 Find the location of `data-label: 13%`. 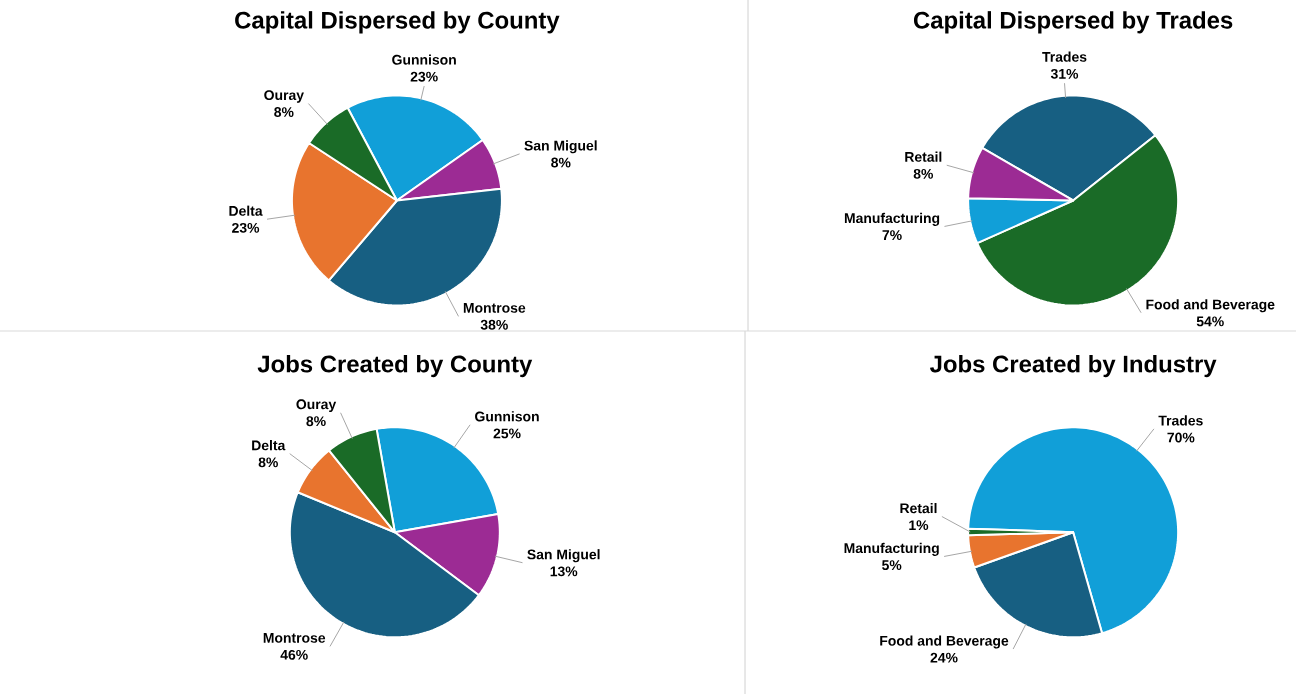

data-label: 13% is located at coordinates (564, 571).